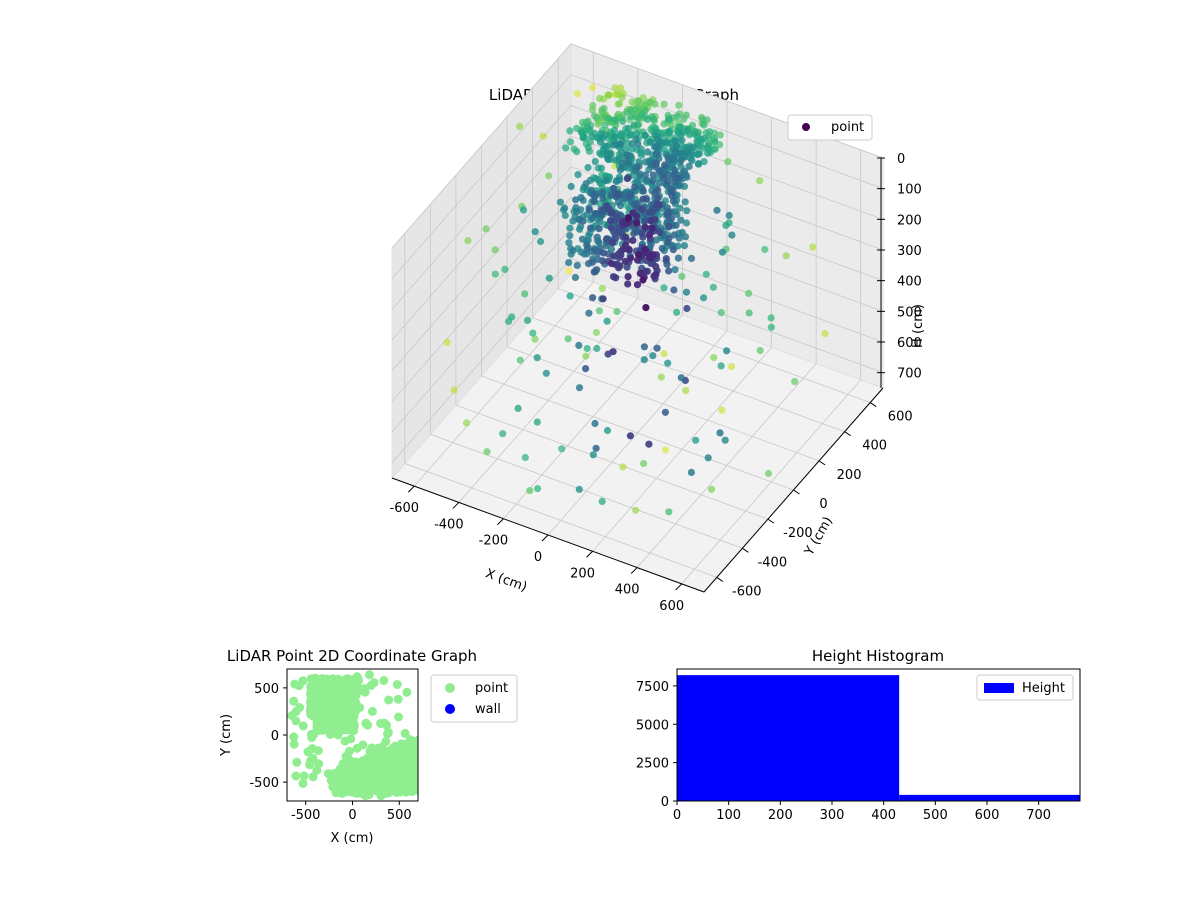 This screenshot has height=900, width=1200. What do you see at coordinates (652, 764) in the screenshot?
I see `y-tick-label: 2500` at bounding box center [652, 764].